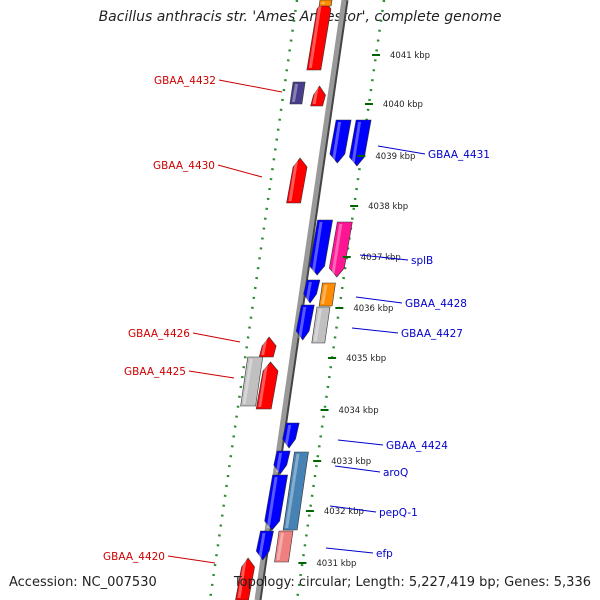 Image resolution: width=600 pixels, height=600 pixels. What do you see at coordinates (83, 582) in the screenshot?
I see `accession-text: Accession: NC_007530` at bounding box center [83, 582].